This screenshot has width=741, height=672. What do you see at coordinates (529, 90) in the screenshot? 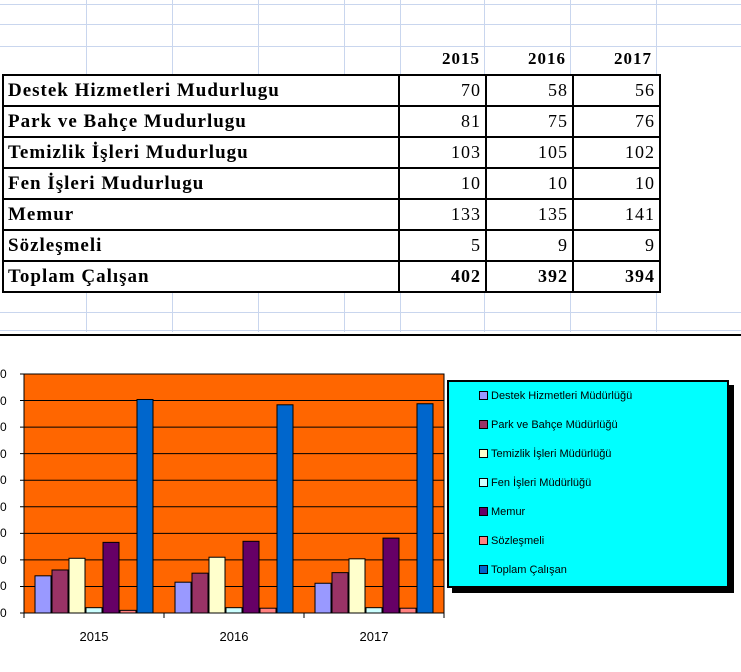
I see `value-cell: 58` at bounding box center [529, 90].